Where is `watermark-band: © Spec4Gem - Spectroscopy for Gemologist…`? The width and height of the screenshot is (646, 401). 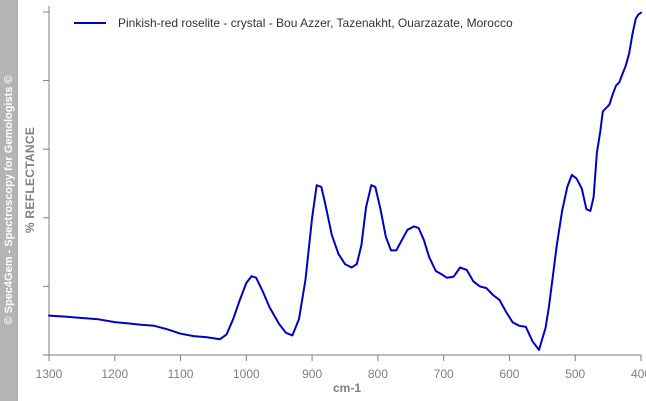 watermark-band: © Spec4Gem - Spectroscopy for Gemologist… is located at coordinates (9, 200).